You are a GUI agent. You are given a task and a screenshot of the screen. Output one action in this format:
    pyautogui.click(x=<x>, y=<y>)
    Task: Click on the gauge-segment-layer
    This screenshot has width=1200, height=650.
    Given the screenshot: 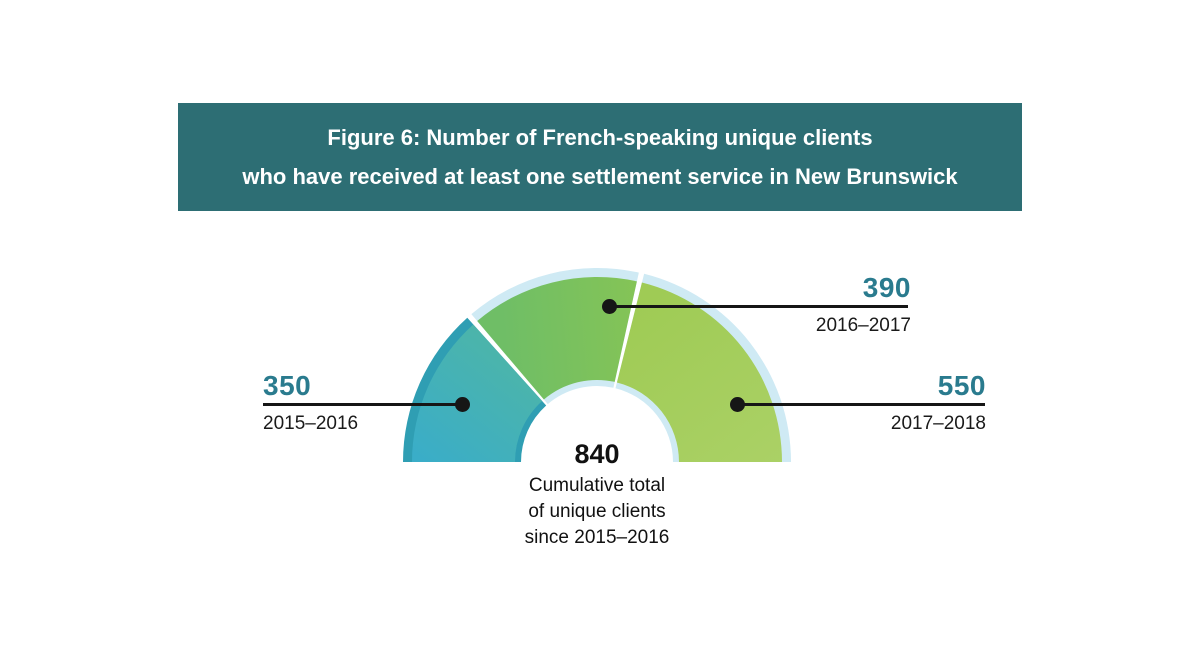 What is the action you would take?
    pyautogui.click(x=597, y=369)
    